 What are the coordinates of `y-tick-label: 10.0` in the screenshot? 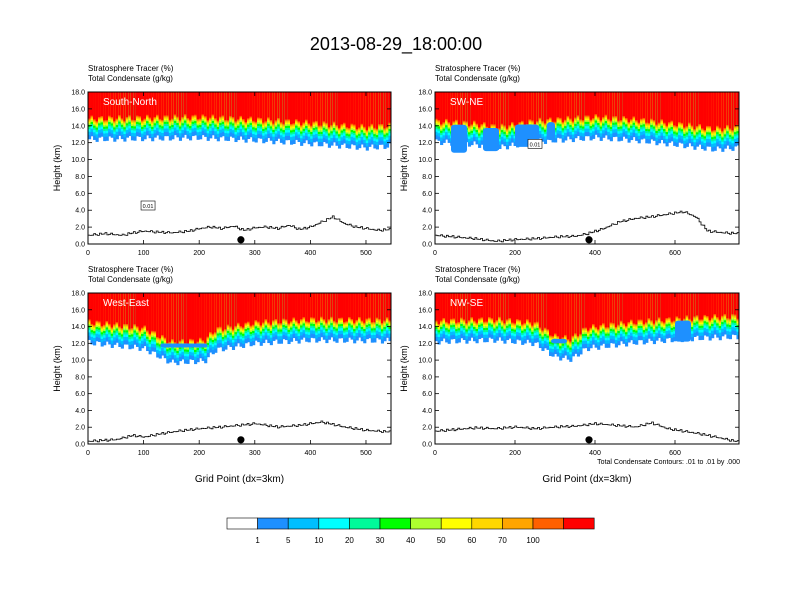 It's located at (425, 160).